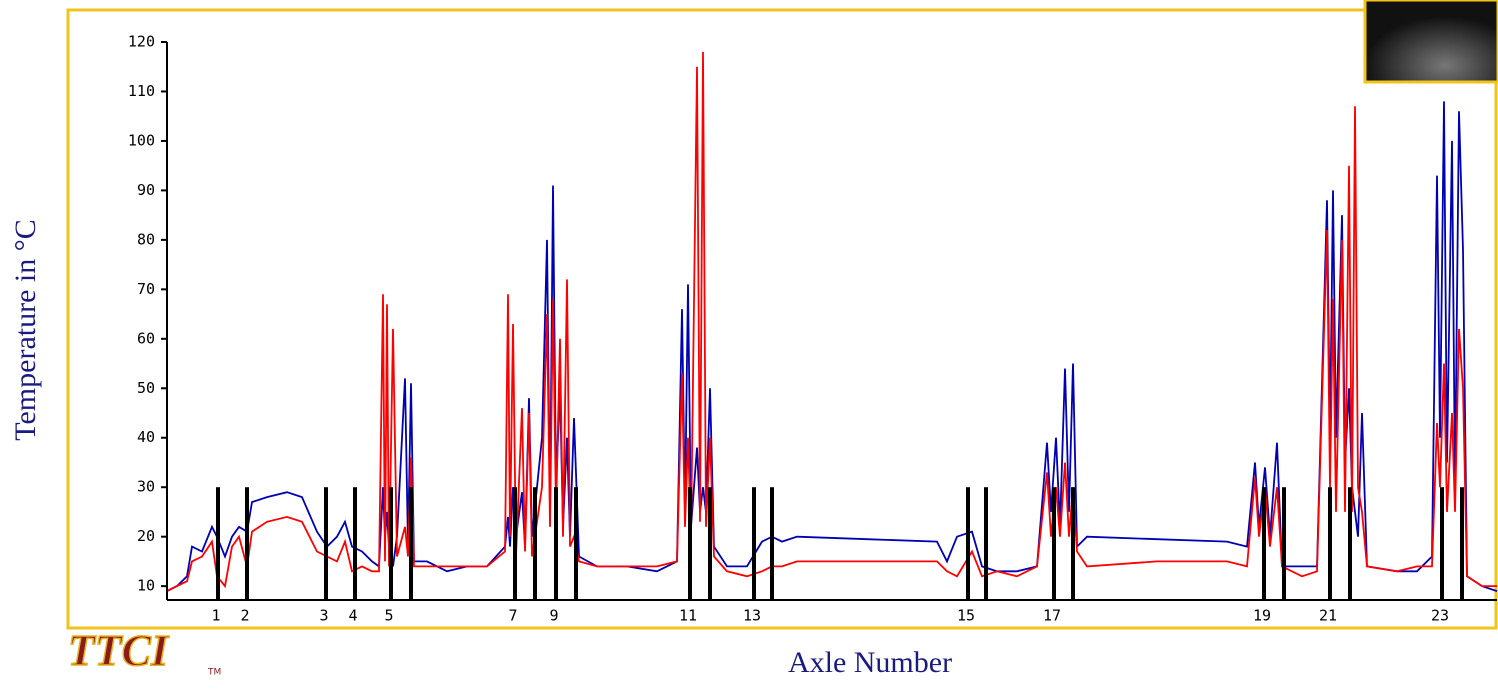 This screenshot has width=1498, height=691. I want to click on x-axis-label: Axle Number, so click(870, 662).